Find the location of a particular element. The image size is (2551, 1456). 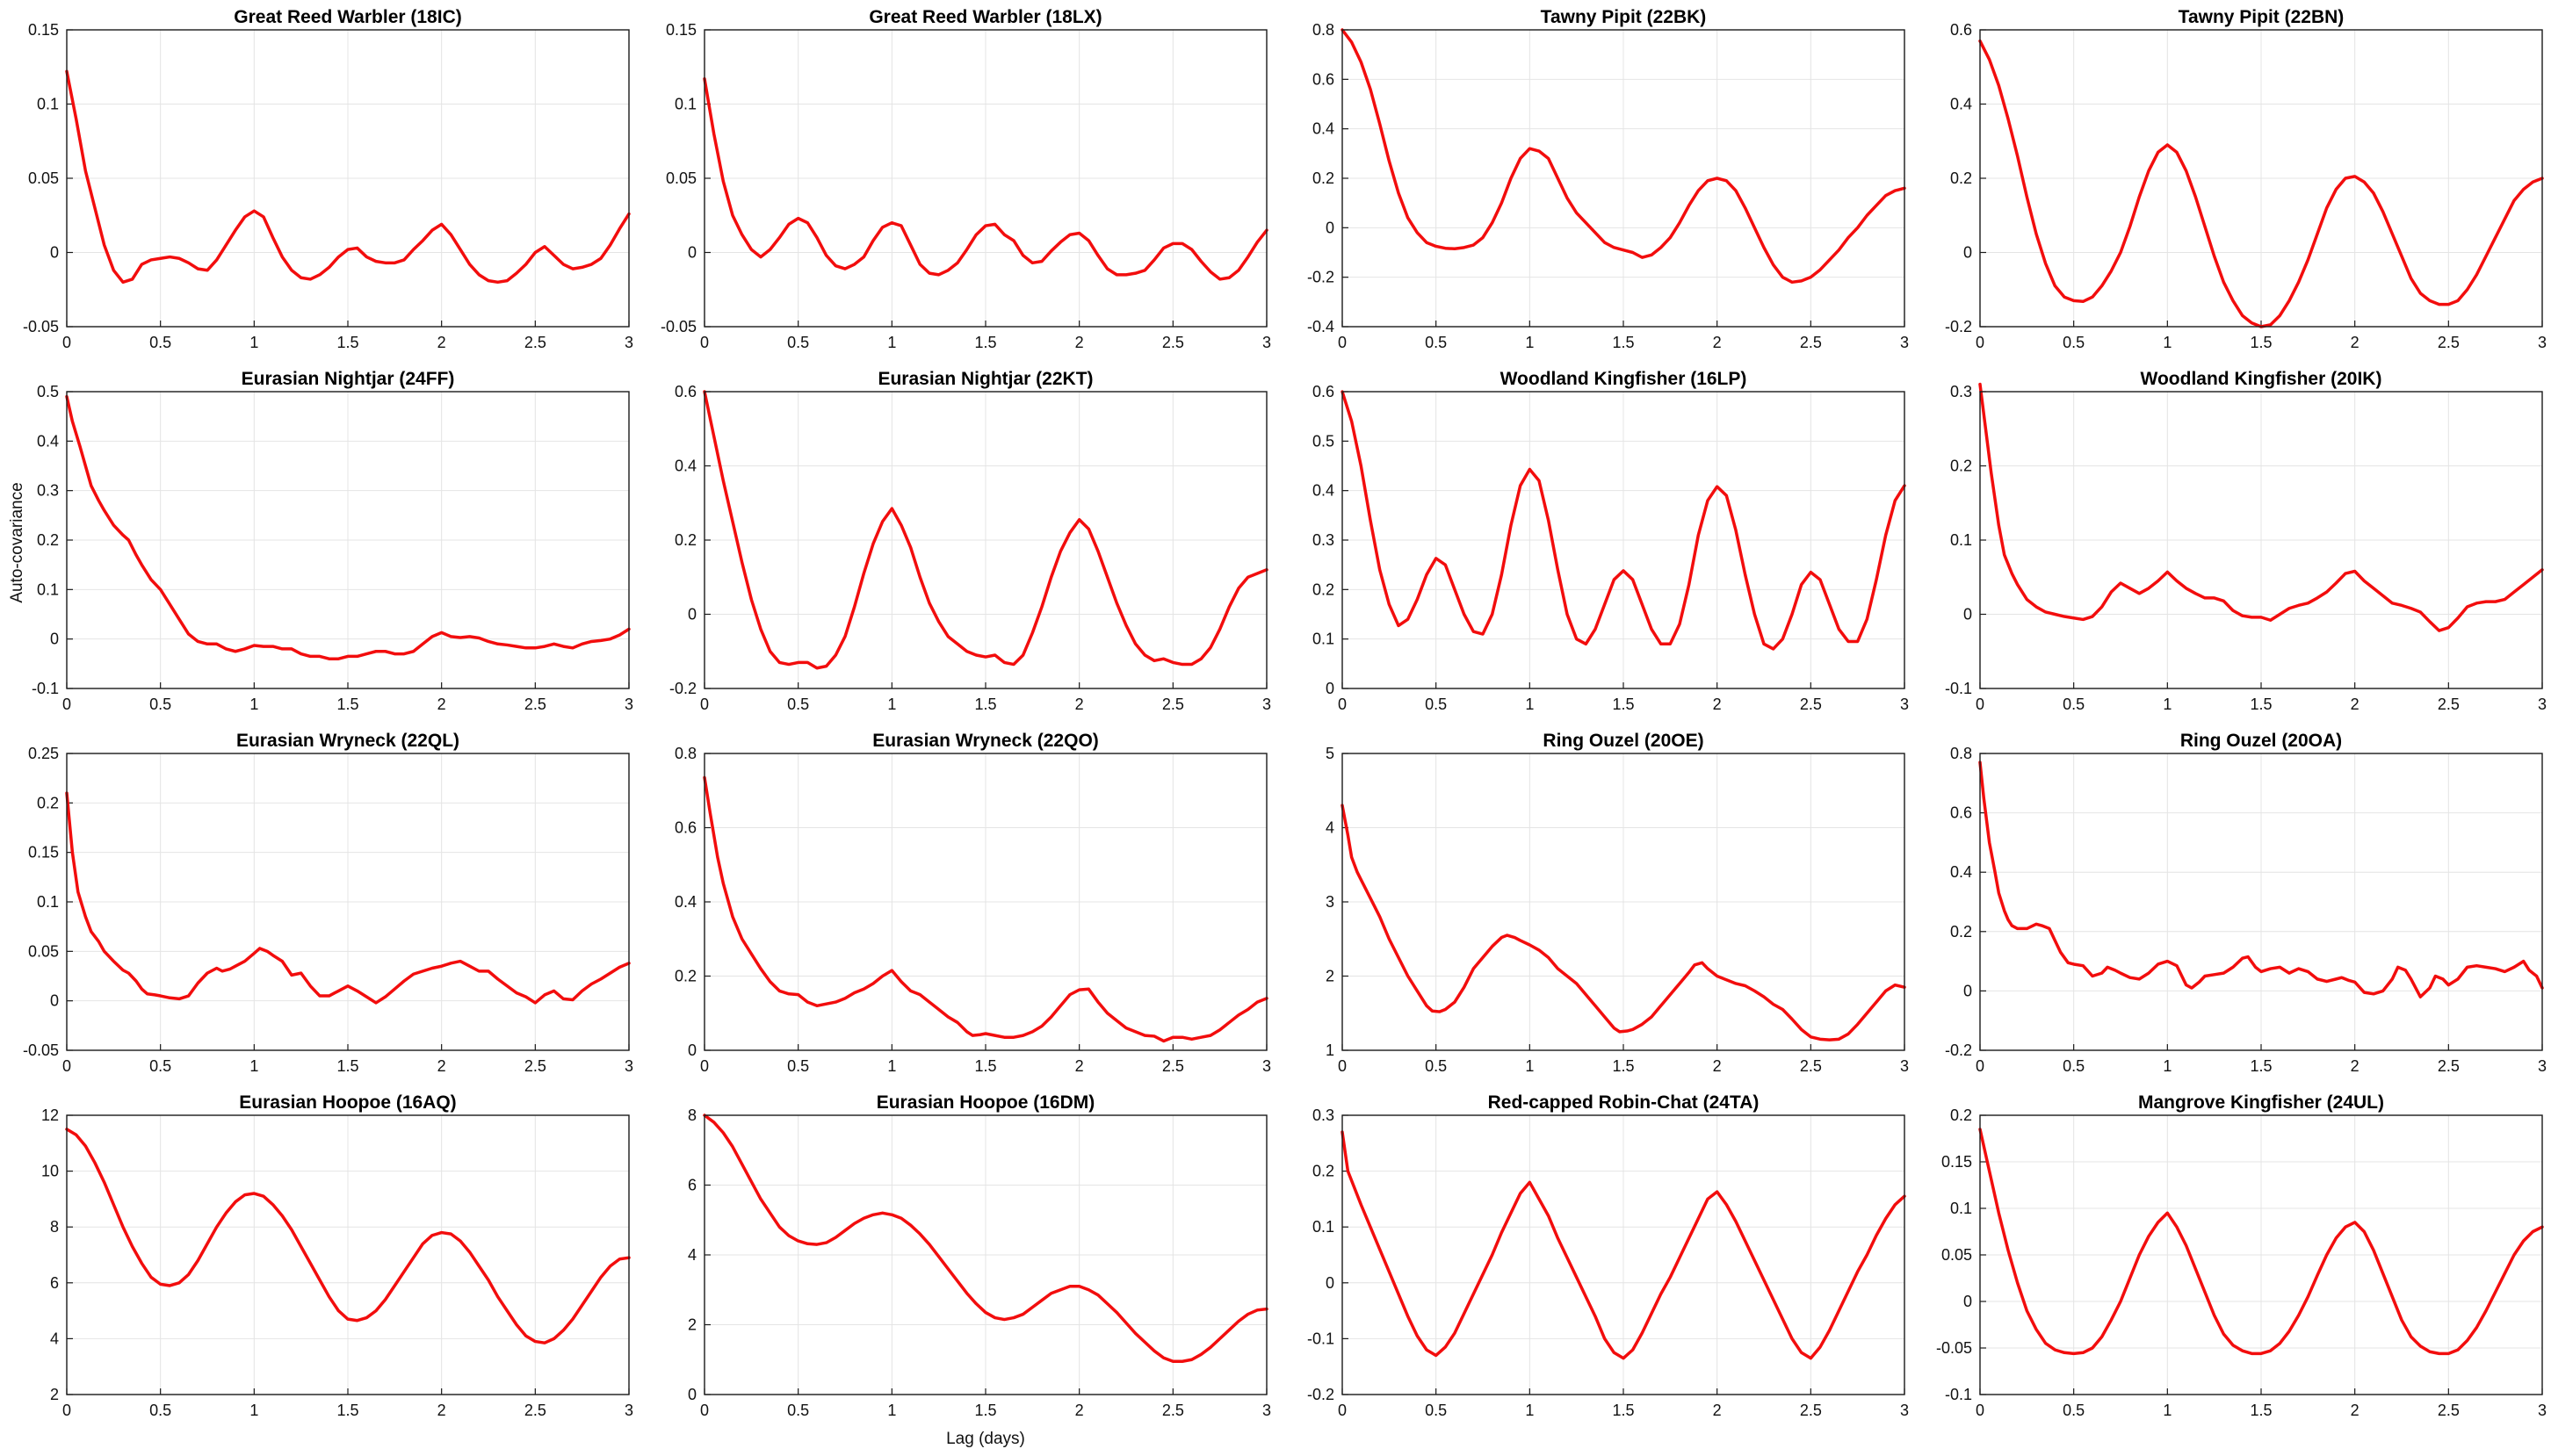

autocovariance-plot: 0 0.5 1 1.5 2 2.5 3 -0.1 -0.05 0 0.05 0.1 0.15 0.2 is located at coordinates (2241, 1262).